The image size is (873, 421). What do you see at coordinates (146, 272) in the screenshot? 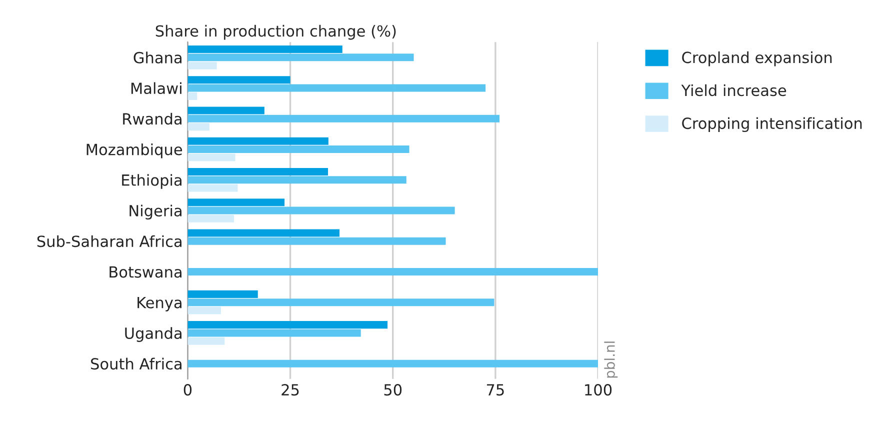
I see `y-tick-label: Botswana` at bounding box center [146, 272].